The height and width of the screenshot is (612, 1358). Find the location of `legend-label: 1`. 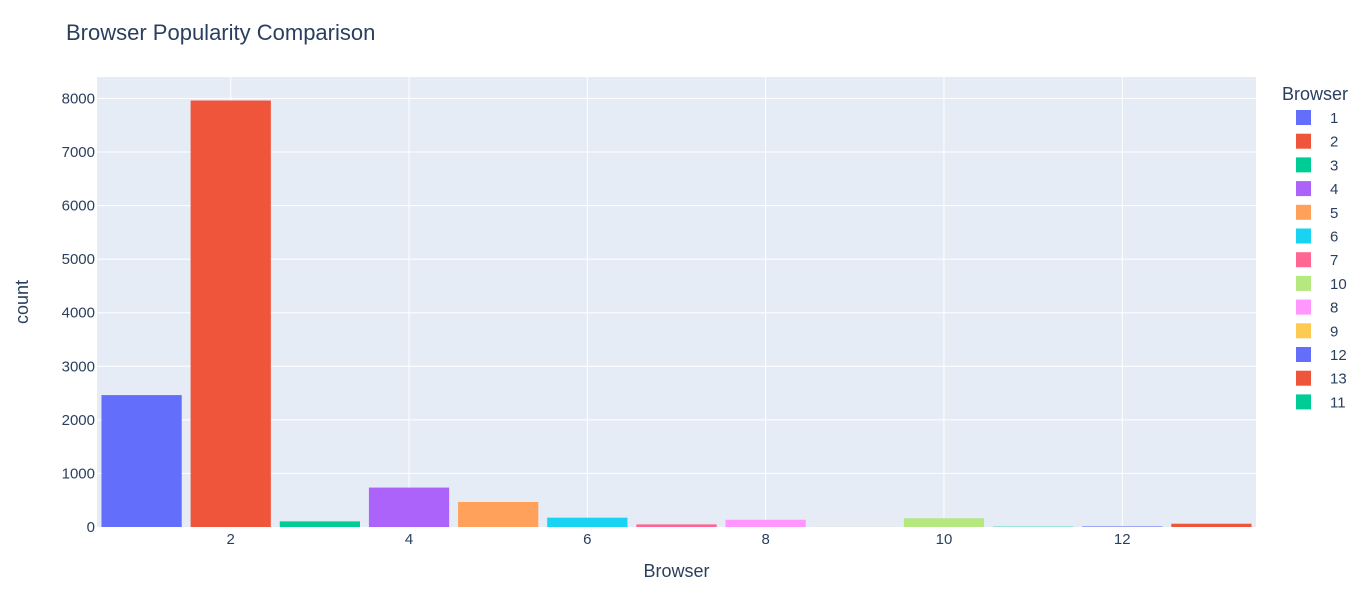

legend-label: 1 is located at coordinates (1334, 118).